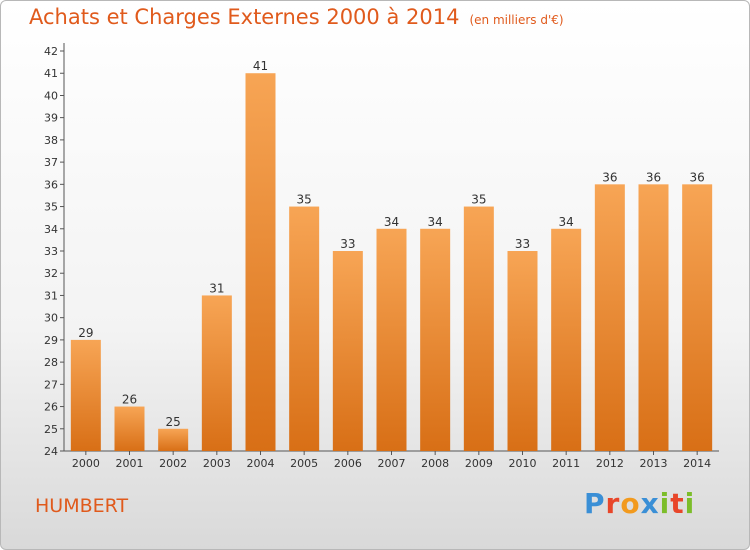 This screenshot has height=550, width=750. I want to click on bar-2004, so click(260, 262).